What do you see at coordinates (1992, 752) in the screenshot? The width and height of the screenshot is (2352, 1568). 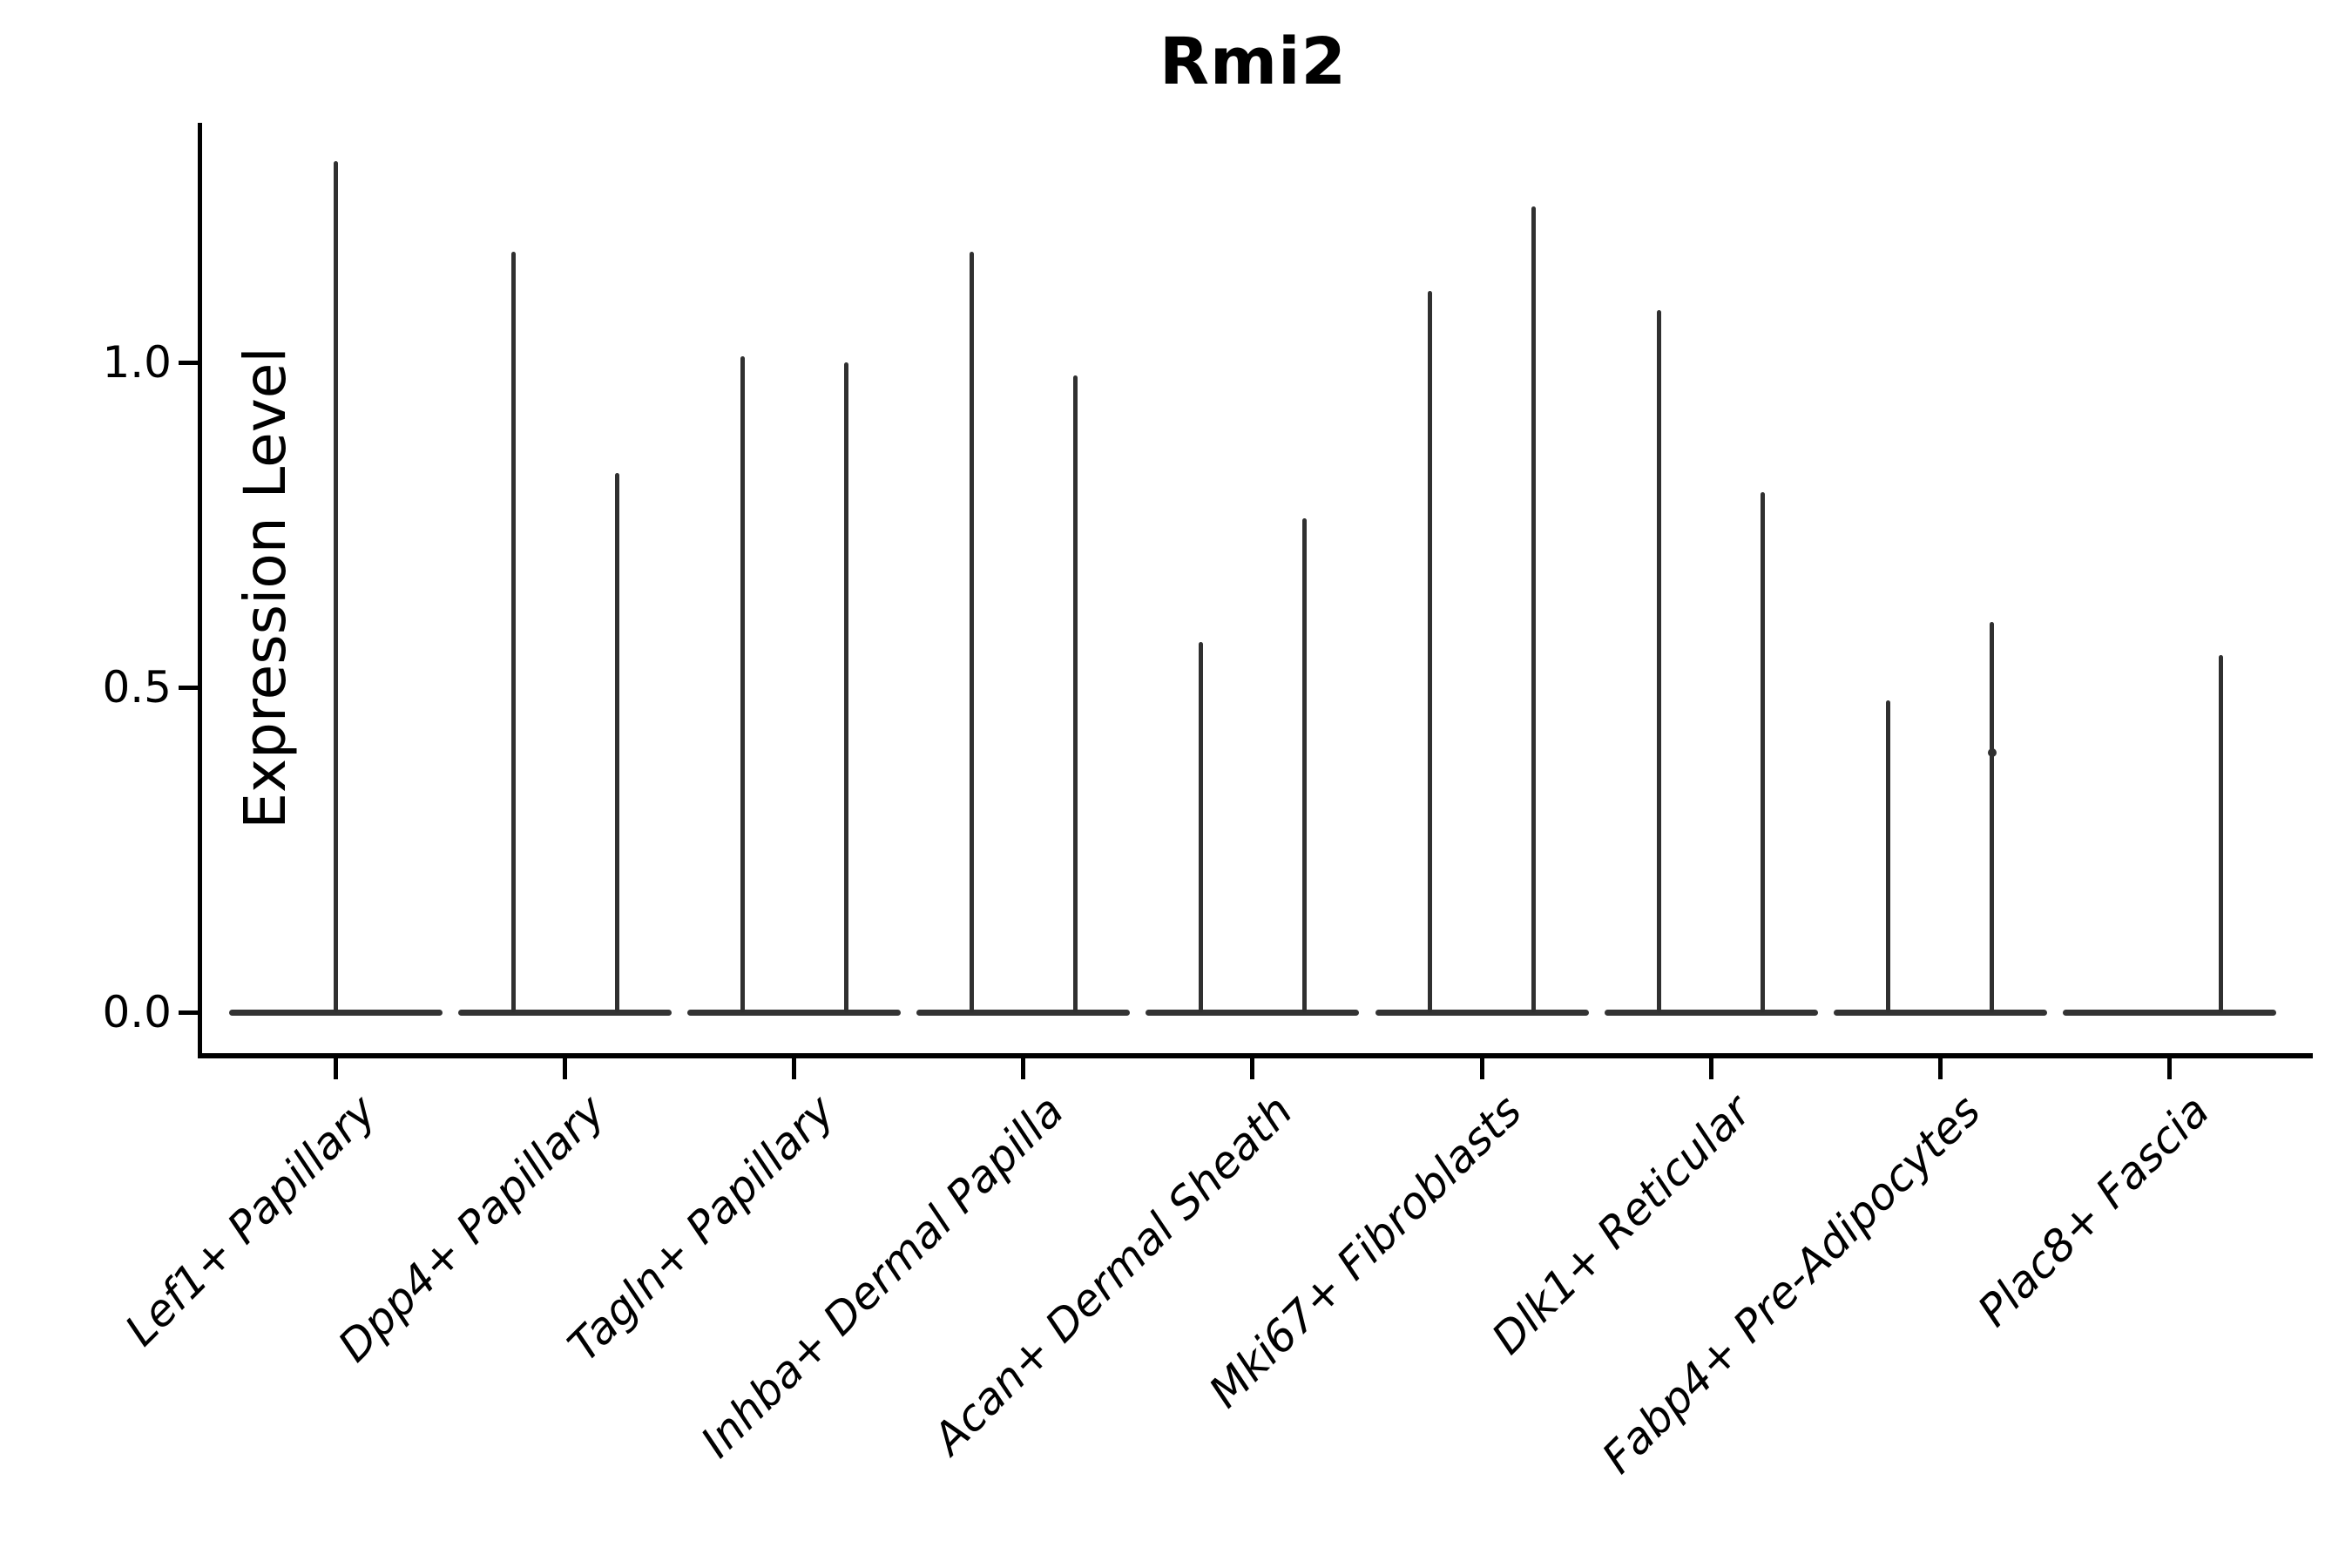 I see `spike-data-point` at bounding box center [1992, 752].